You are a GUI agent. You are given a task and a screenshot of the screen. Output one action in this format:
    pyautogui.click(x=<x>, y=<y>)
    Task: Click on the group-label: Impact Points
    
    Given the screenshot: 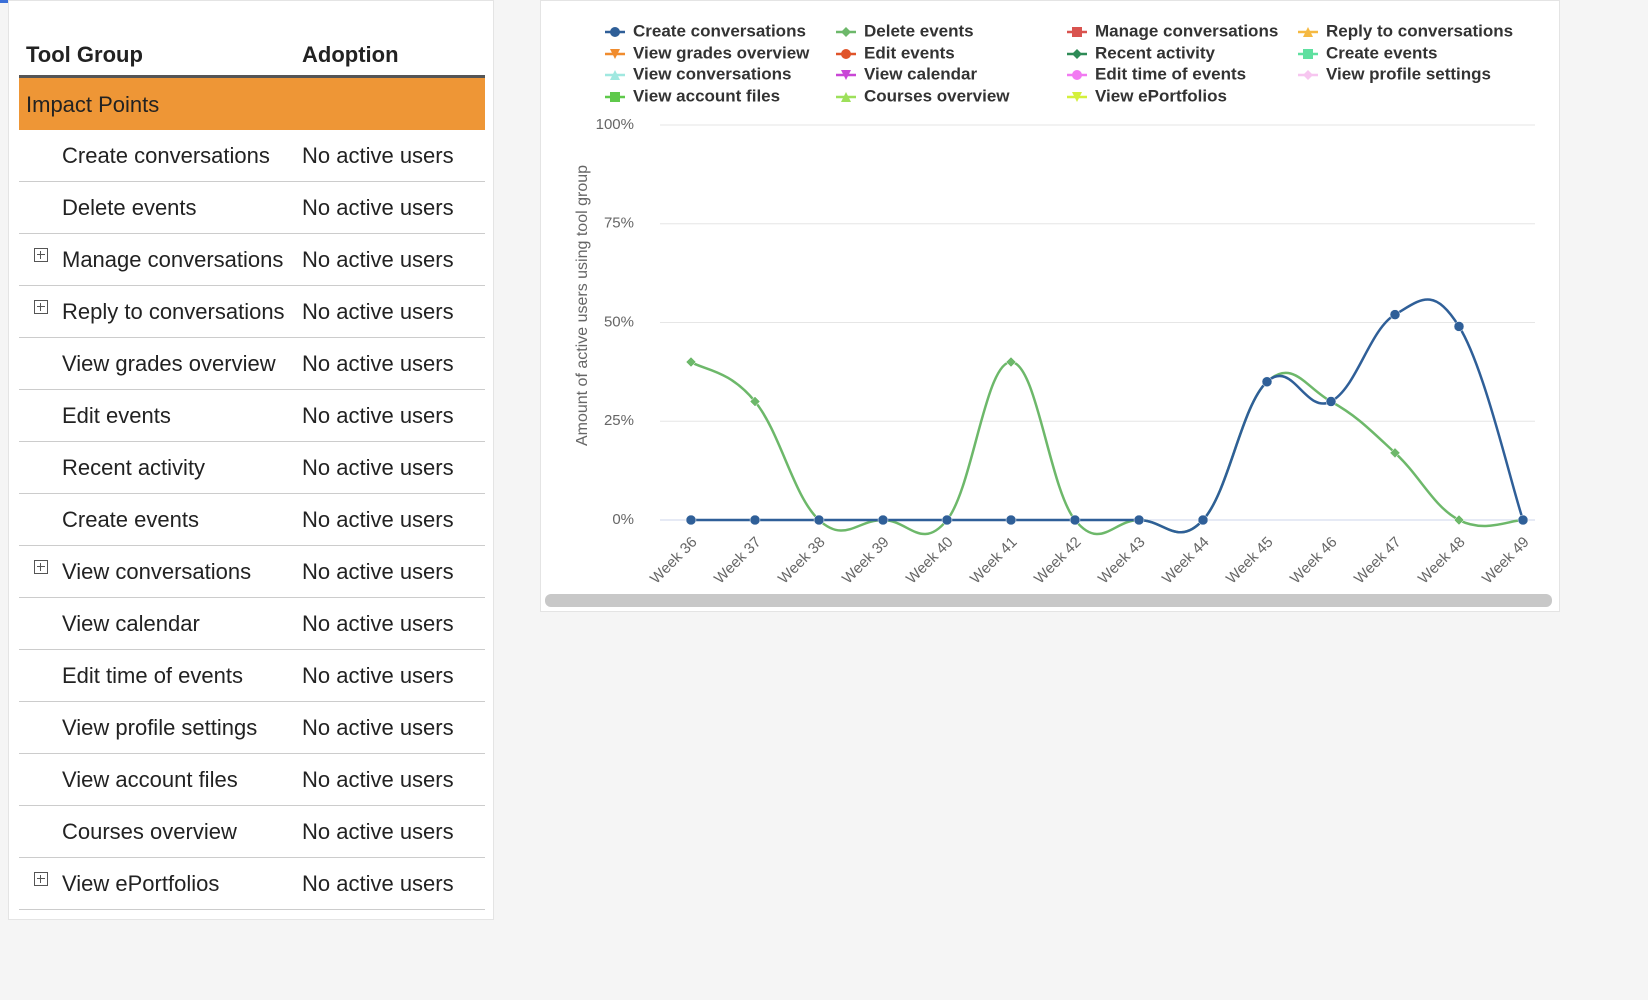 What is the action you would take?
    pyautogui.click(x=93, y=104)
    